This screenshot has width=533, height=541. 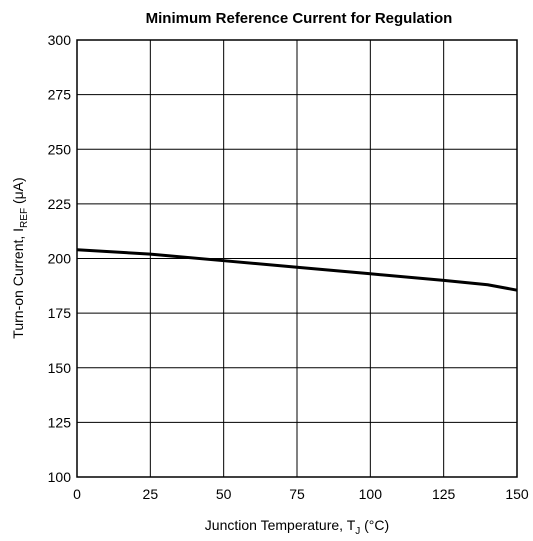 What do you see at coordinates (20, 257) in the screenshot?
I see `y-axis-label: Turn-on Current, IREF (μA)` at bounding box center [20, 257].